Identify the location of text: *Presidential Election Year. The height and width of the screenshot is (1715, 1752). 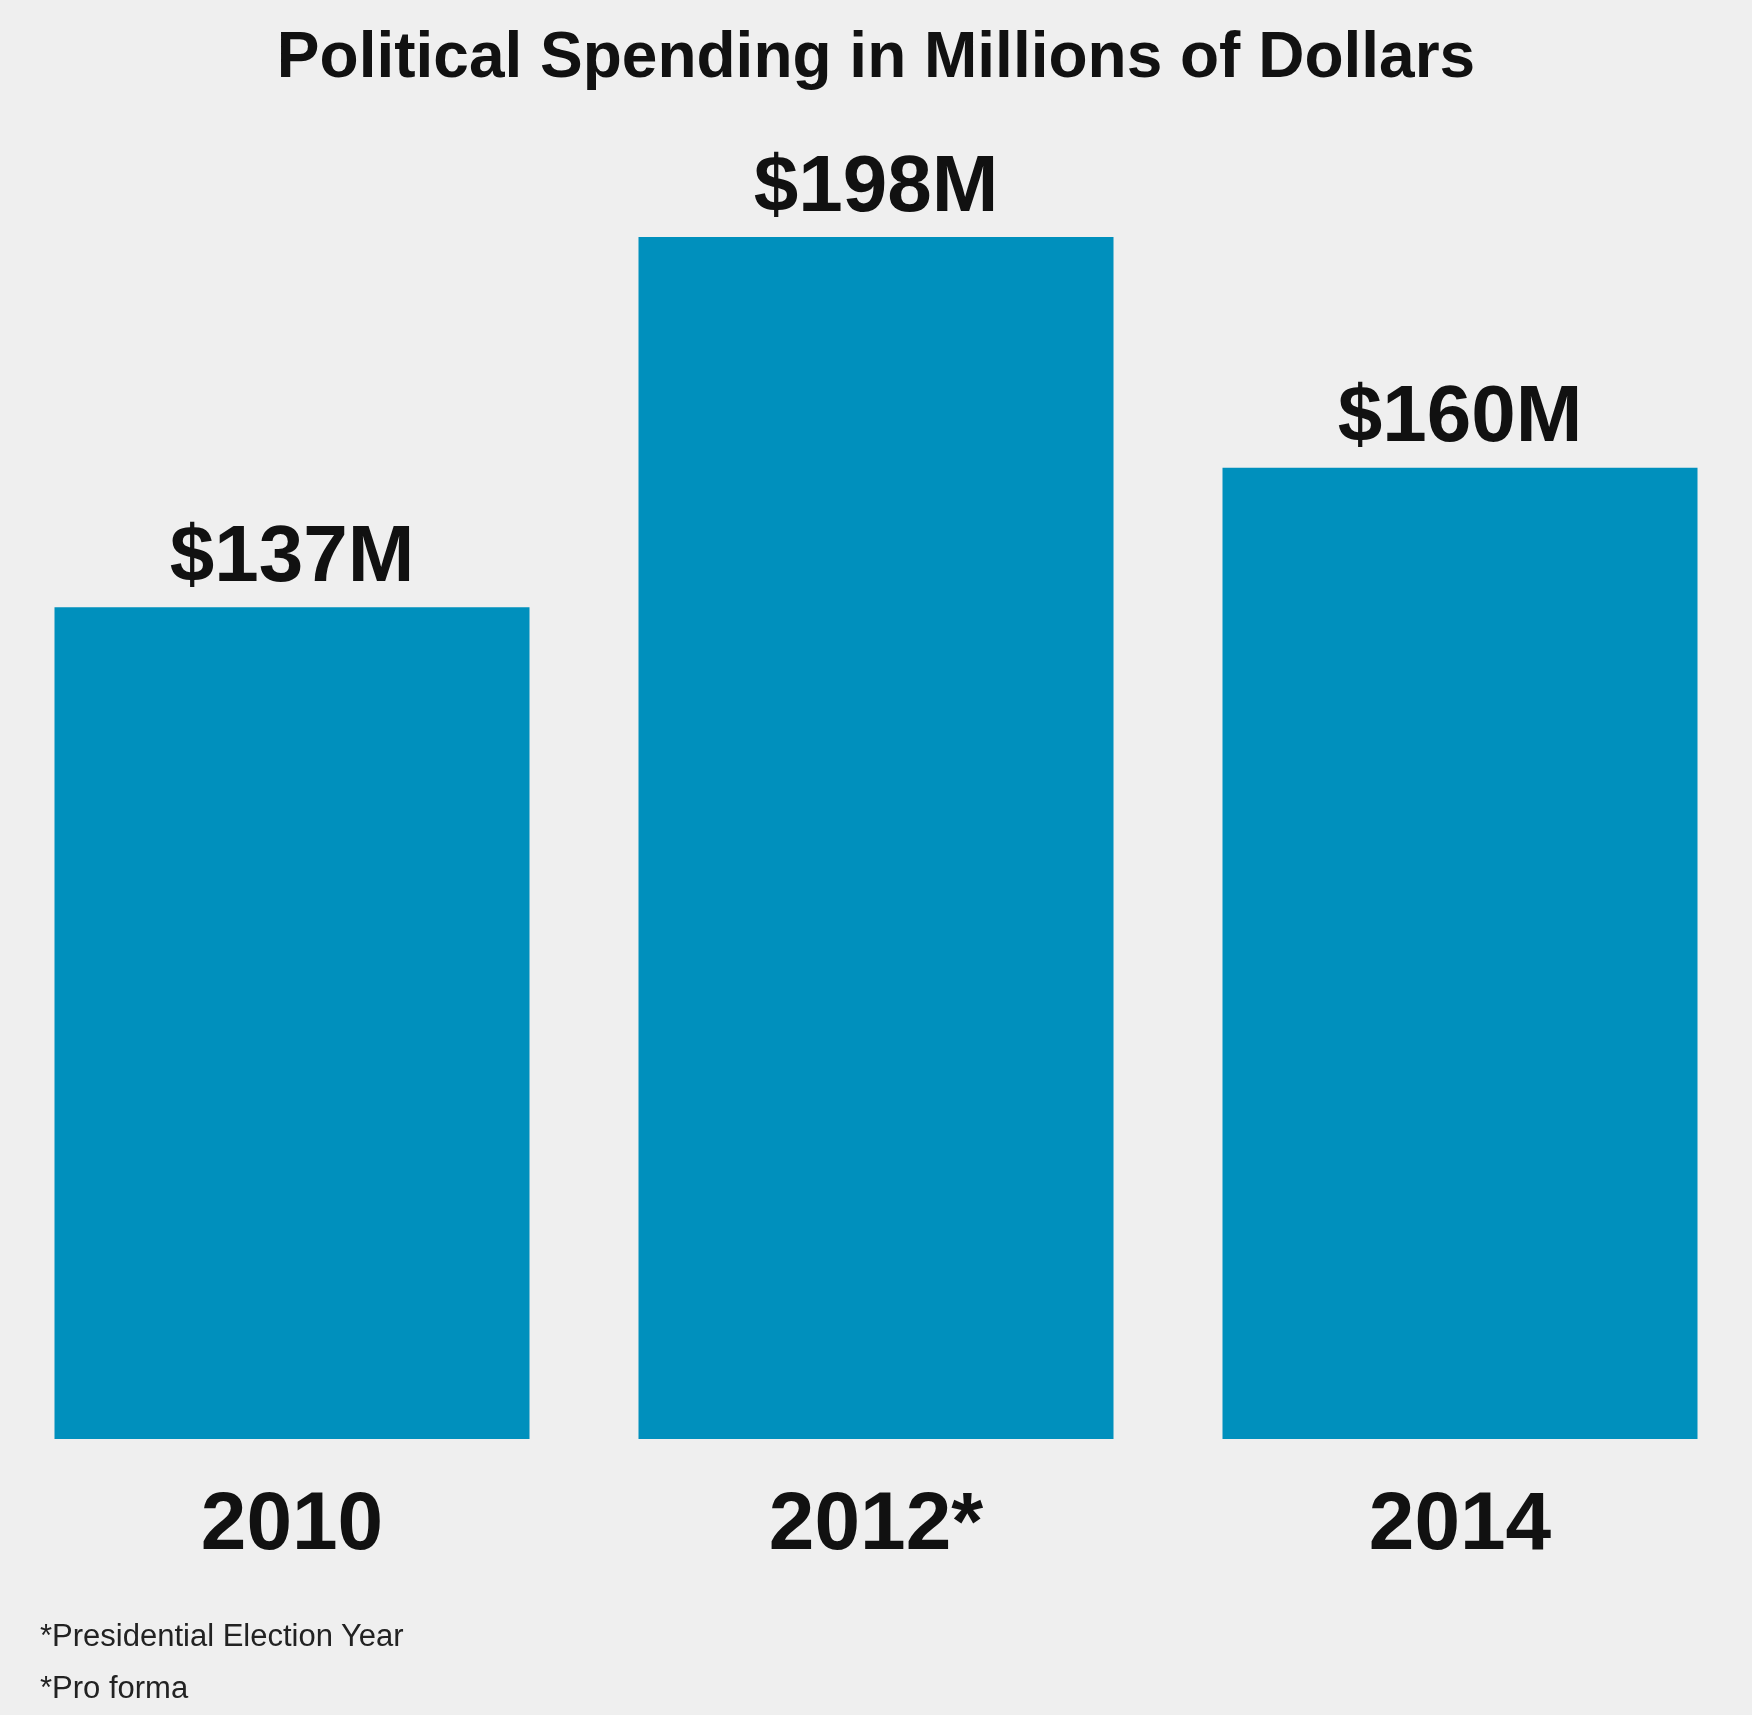
(222, 1635).